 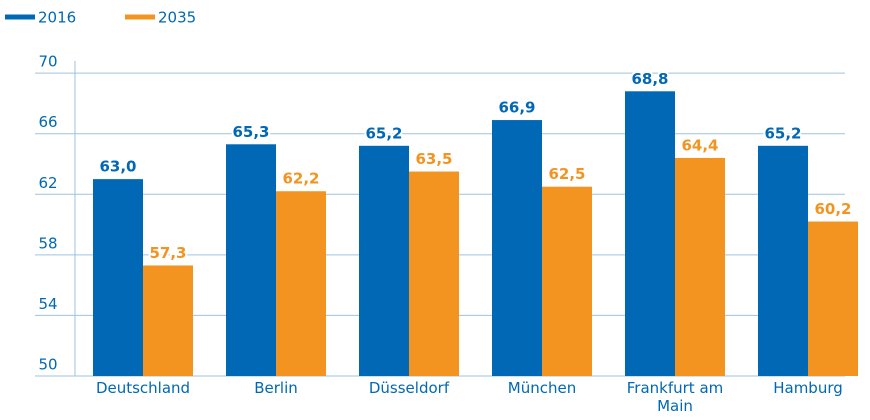 What do you see at coordinates (699, 145) in the screenshot?
I see `value-label: 64,4` at bounding box center [699, 145].